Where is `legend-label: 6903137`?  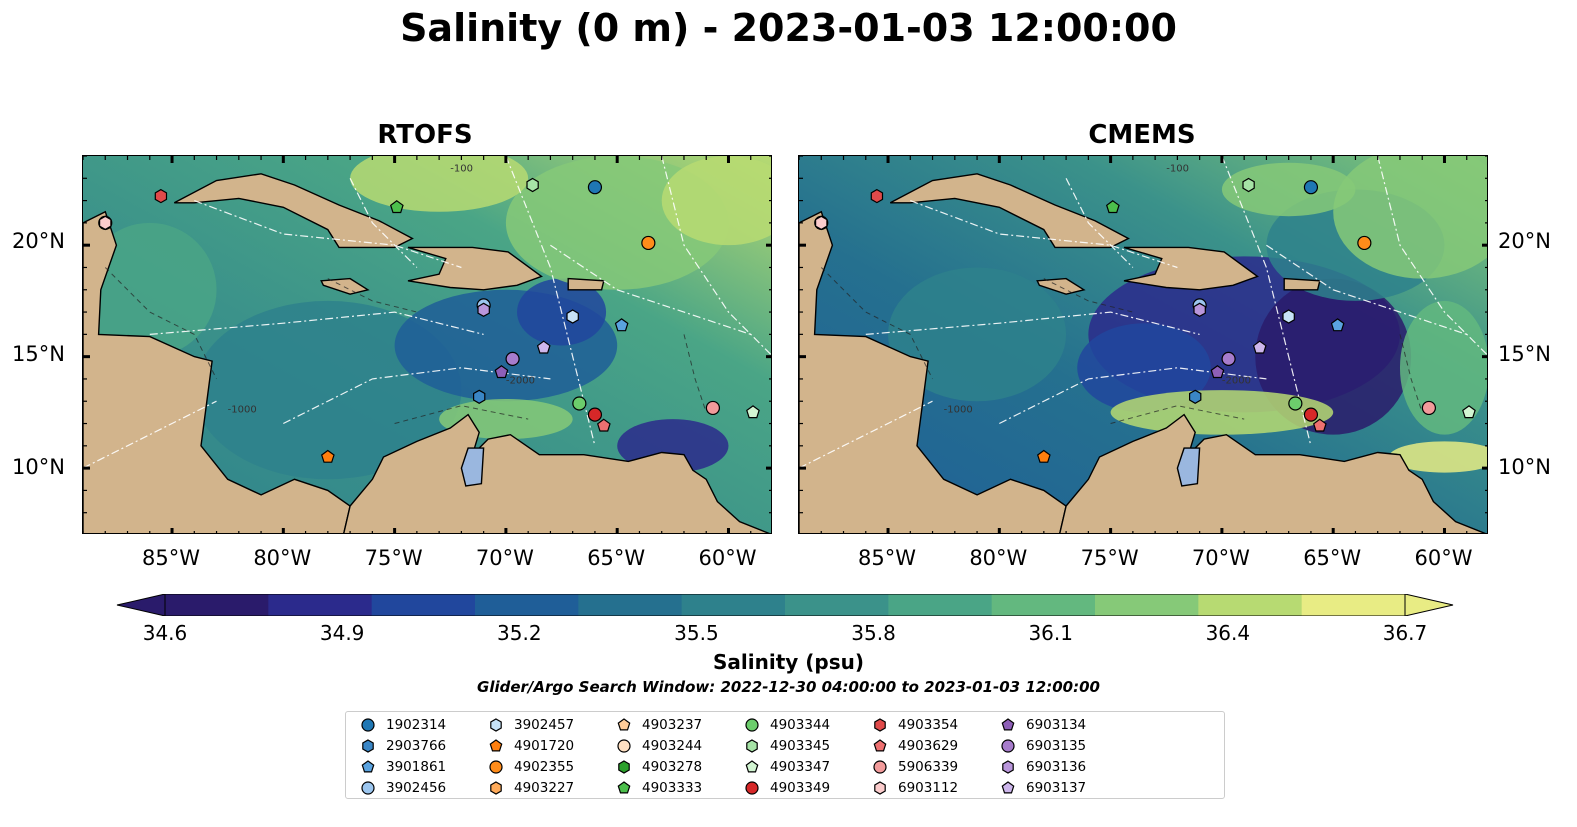
legend-label: 6903137 is located at coordinates (1056, 788).